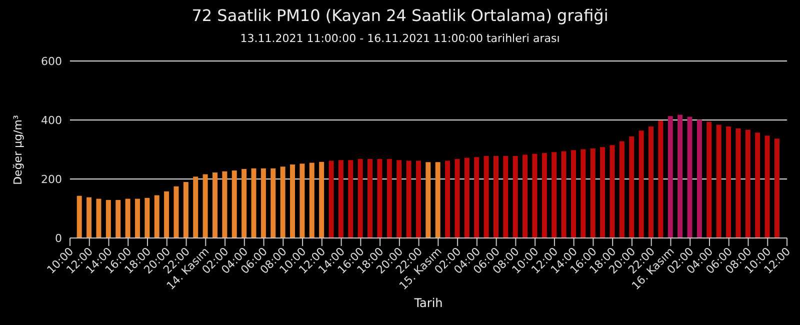 Image resolution: width=800 pixels, height=325 pixels. Describe the element at coordinates (51, 120) in the screenshot. I see `y-tick-label: 400` at that location.